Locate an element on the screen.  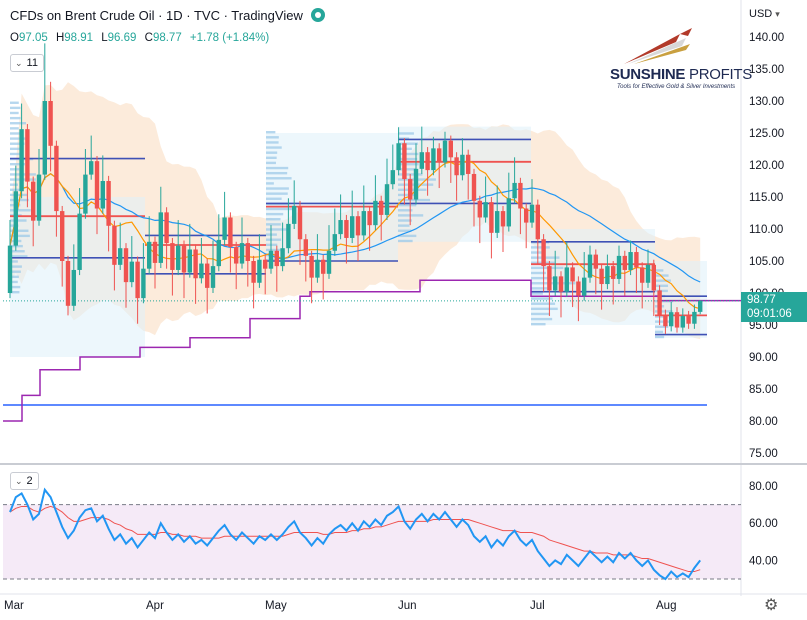
rsi-toggle-button: ⌄ 2 is located at coordinates (24, 481).